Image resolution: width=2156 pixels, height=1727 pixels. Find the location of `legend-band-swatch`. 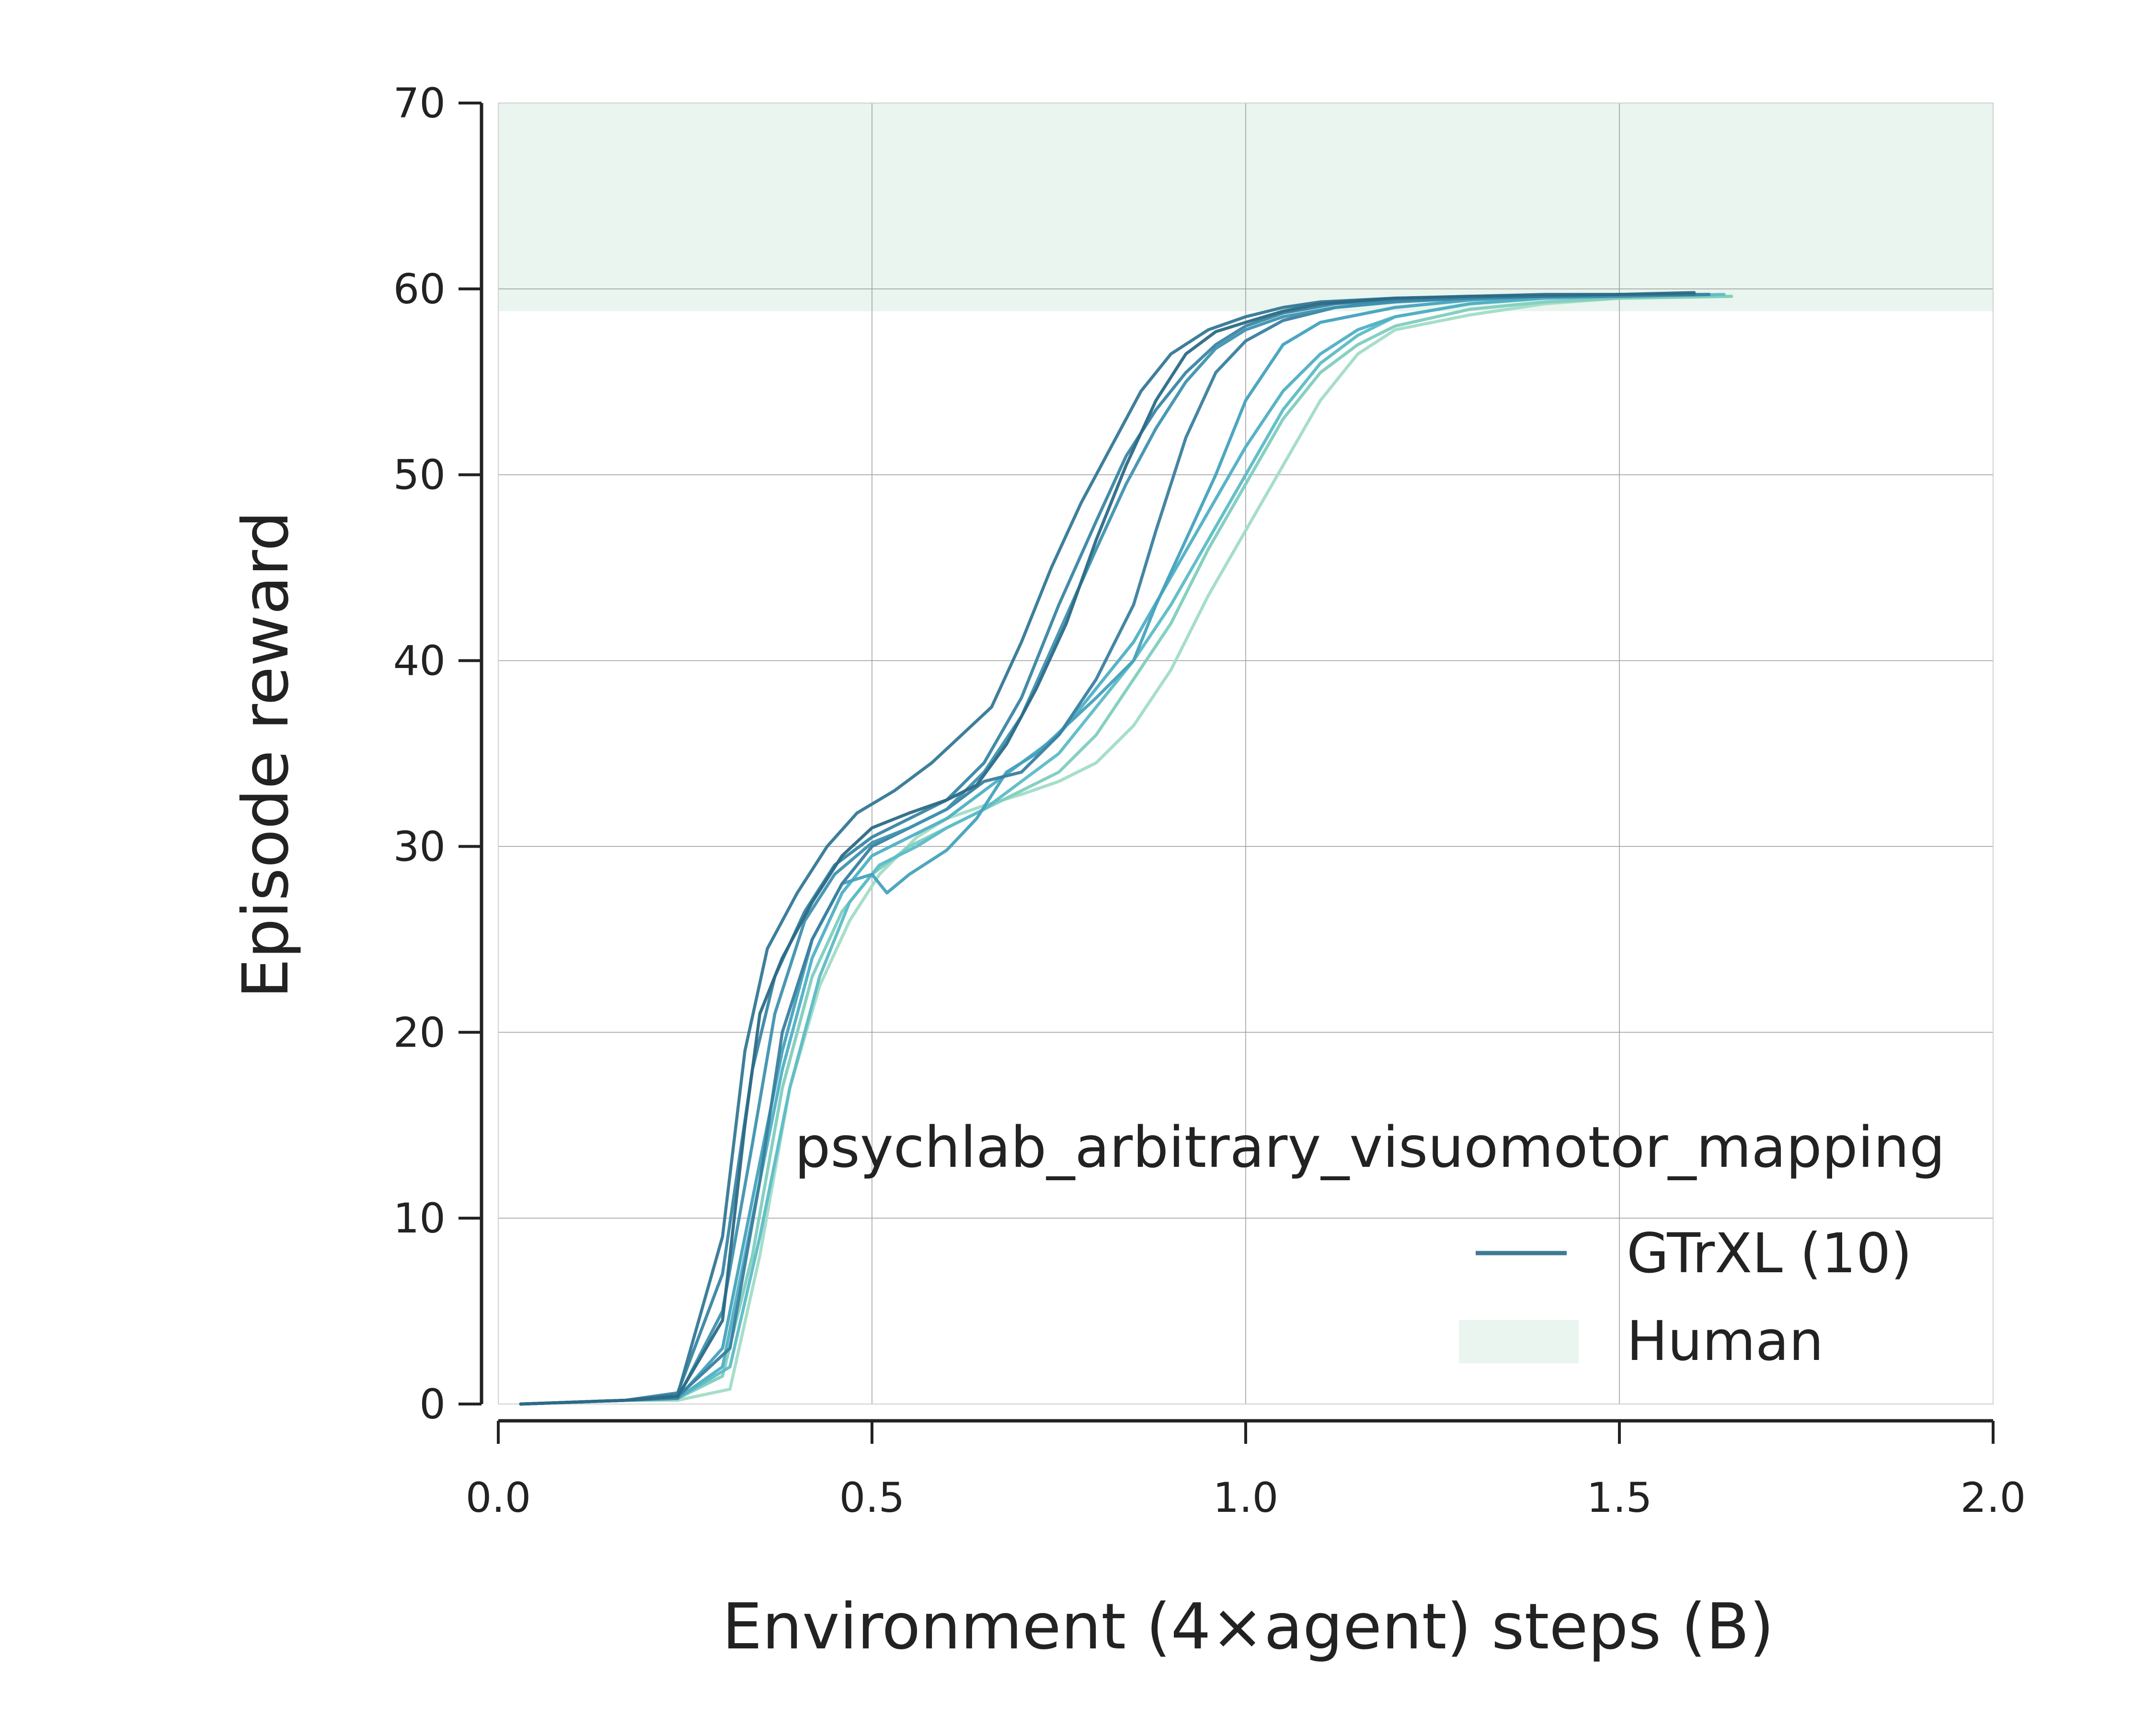

legend-band-swatch is located at coordinates (1519, 1341).